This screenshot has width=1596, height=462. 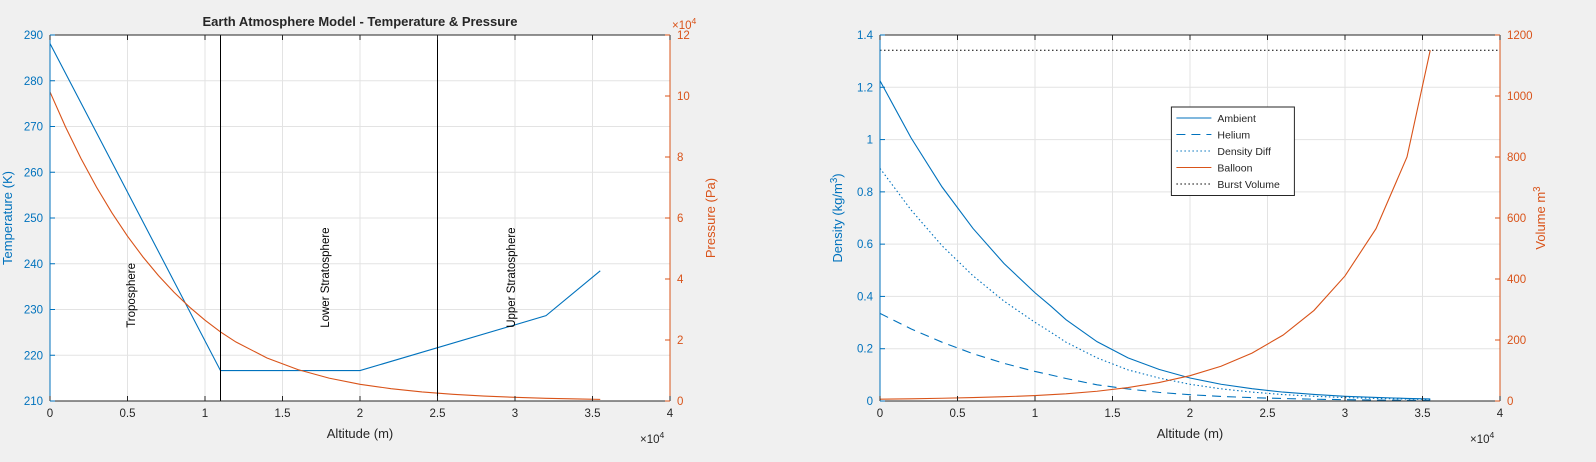 I want to click on left-y-tick-label: 220, so click(x=33, y=356).